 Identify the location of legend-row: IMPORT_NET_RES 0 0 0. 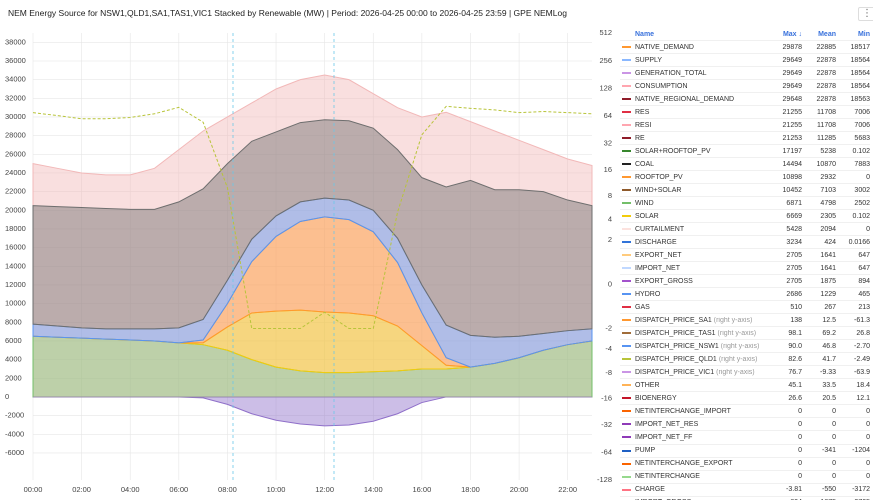
(745, 425).